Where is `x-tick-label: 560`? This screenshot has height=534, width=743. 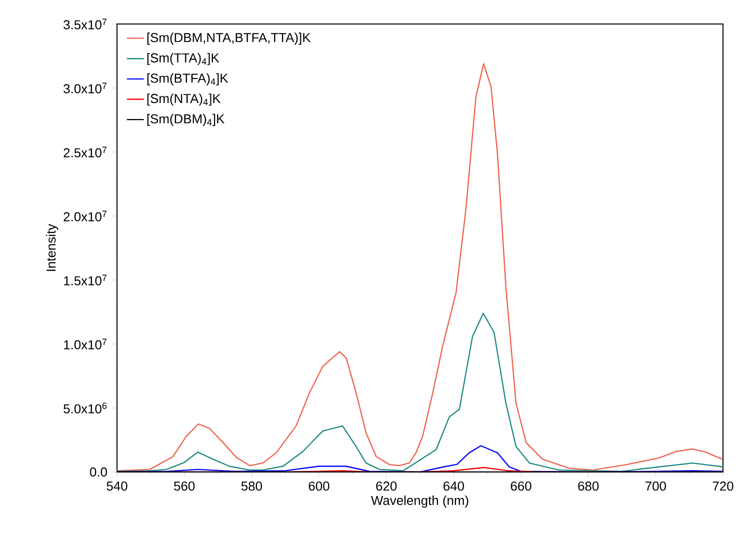 x-tick-label: 560 is located at coordinates (184, 486).